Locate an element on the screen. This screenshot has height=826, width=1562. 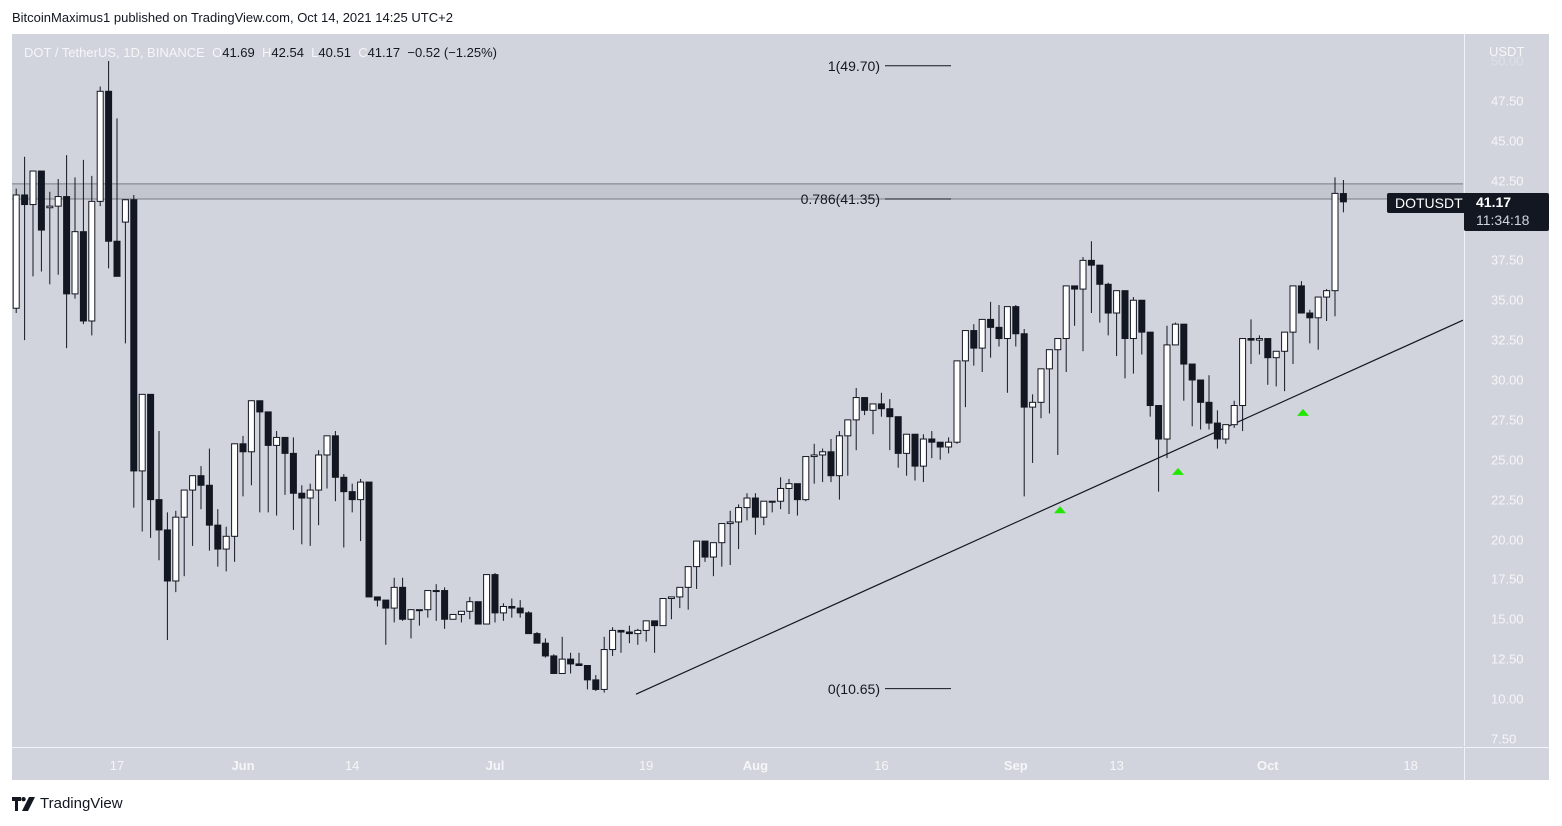
time-tick: Sep is located at coordinates (1015, 765).